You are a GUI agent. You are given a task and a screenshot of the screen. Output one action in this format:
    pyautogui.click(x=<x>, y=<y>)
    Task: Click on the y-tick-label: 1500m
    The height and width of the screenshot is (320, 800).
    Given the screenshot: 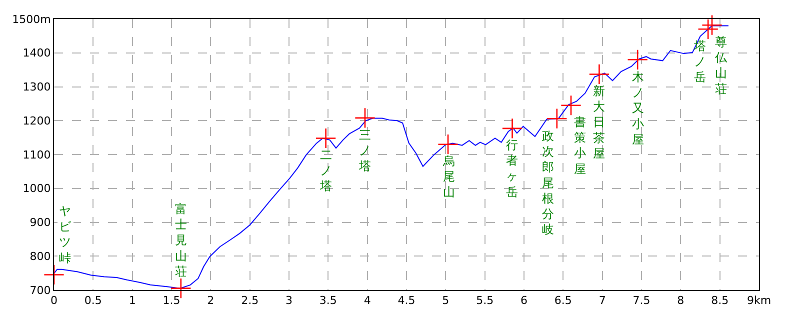 What is the action you would take?
    pyautogui.click(x=31, y=19)
    